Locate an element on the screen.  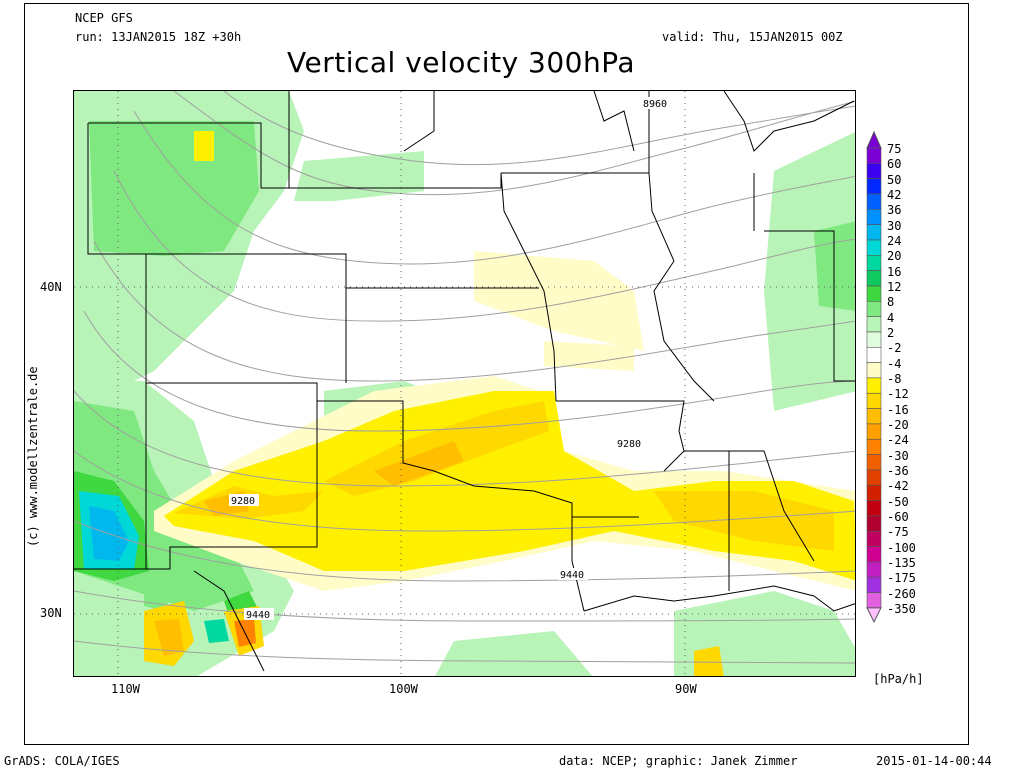
legend-level-label: -50 is located at coordinates (898, 502).